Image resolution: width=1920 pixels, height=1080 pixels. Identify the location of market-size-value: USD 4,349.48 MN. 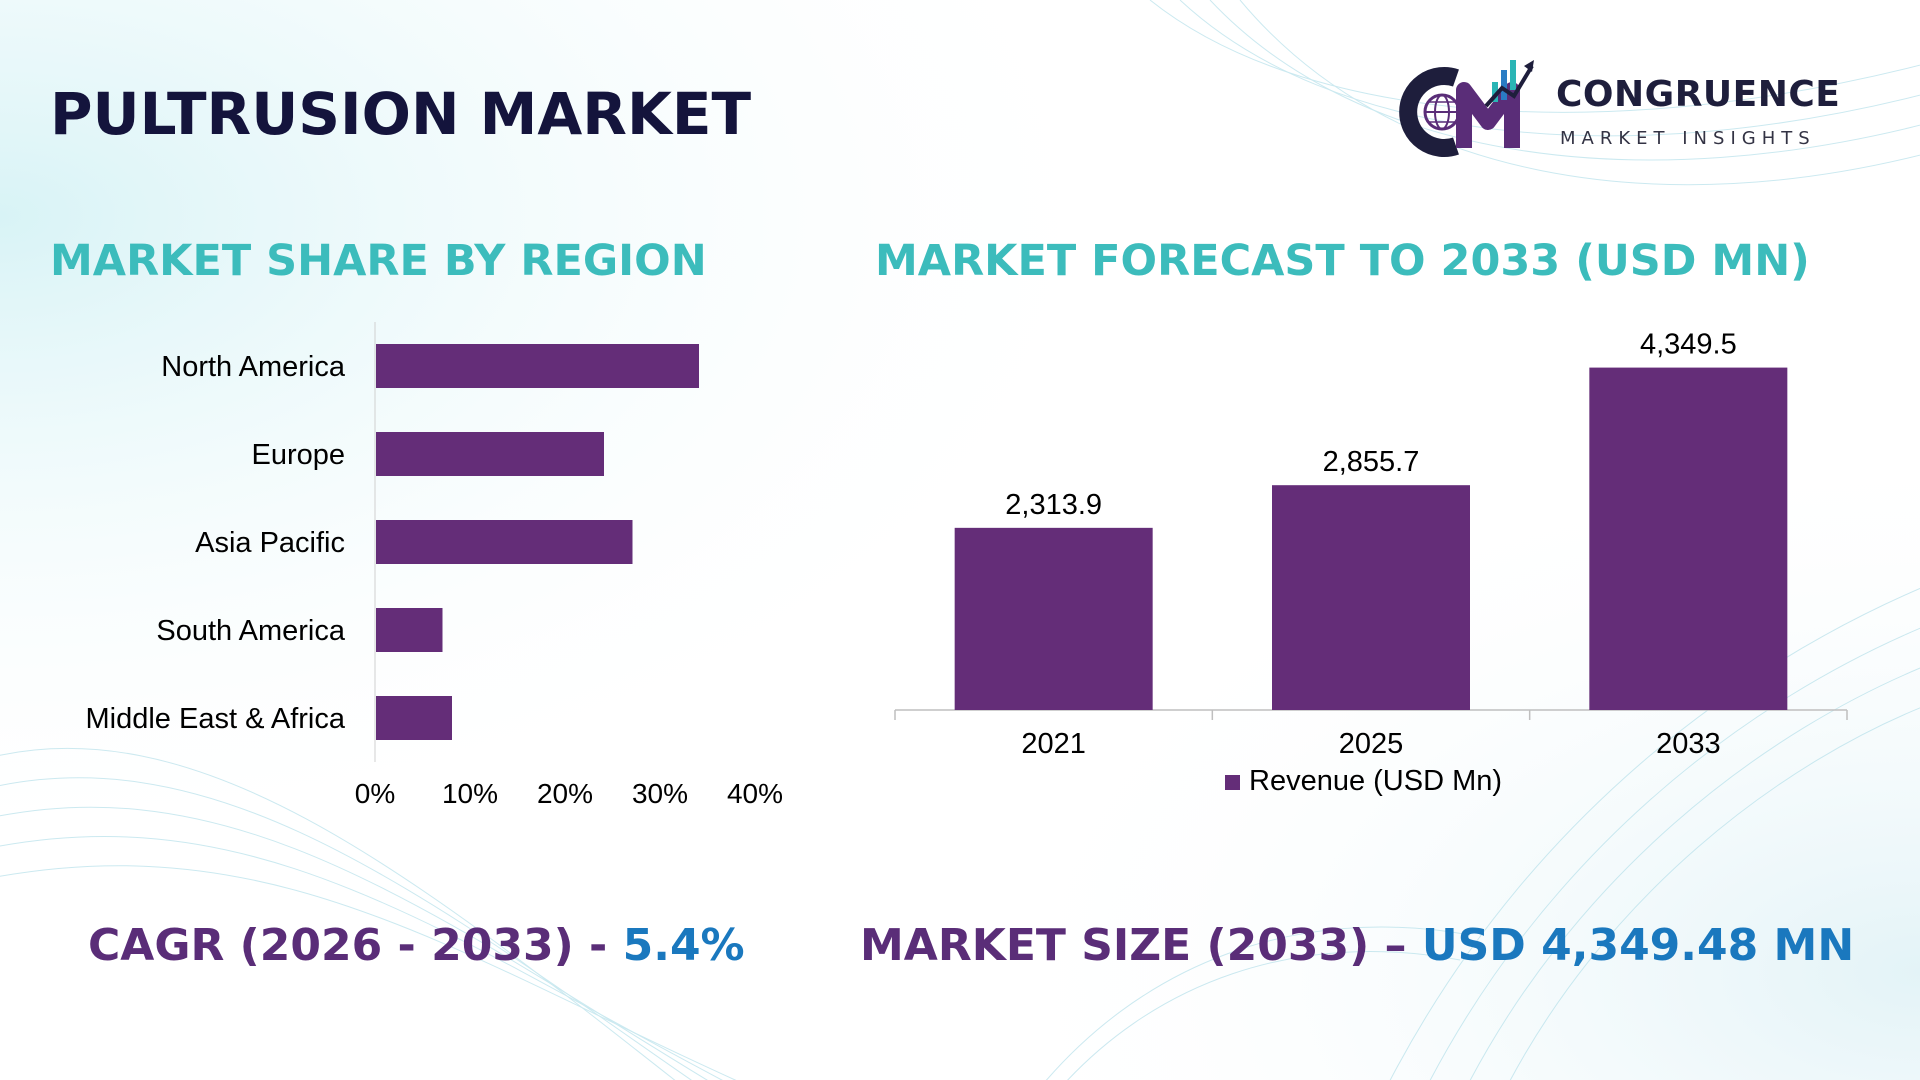
(1638, 945).